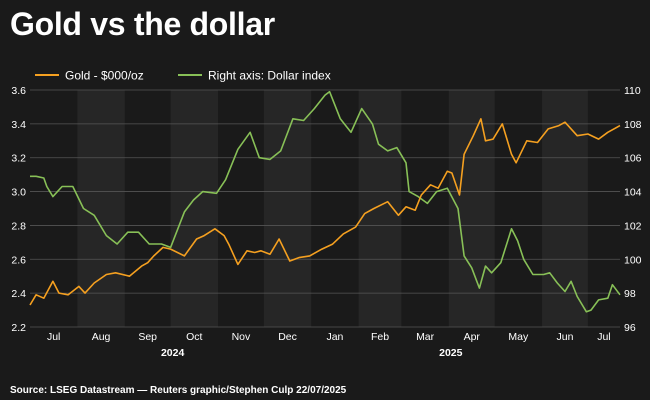  Describe the element at coordinates (334, 337) in the screenshot. I see `x-tick-label: Jan` at that location.